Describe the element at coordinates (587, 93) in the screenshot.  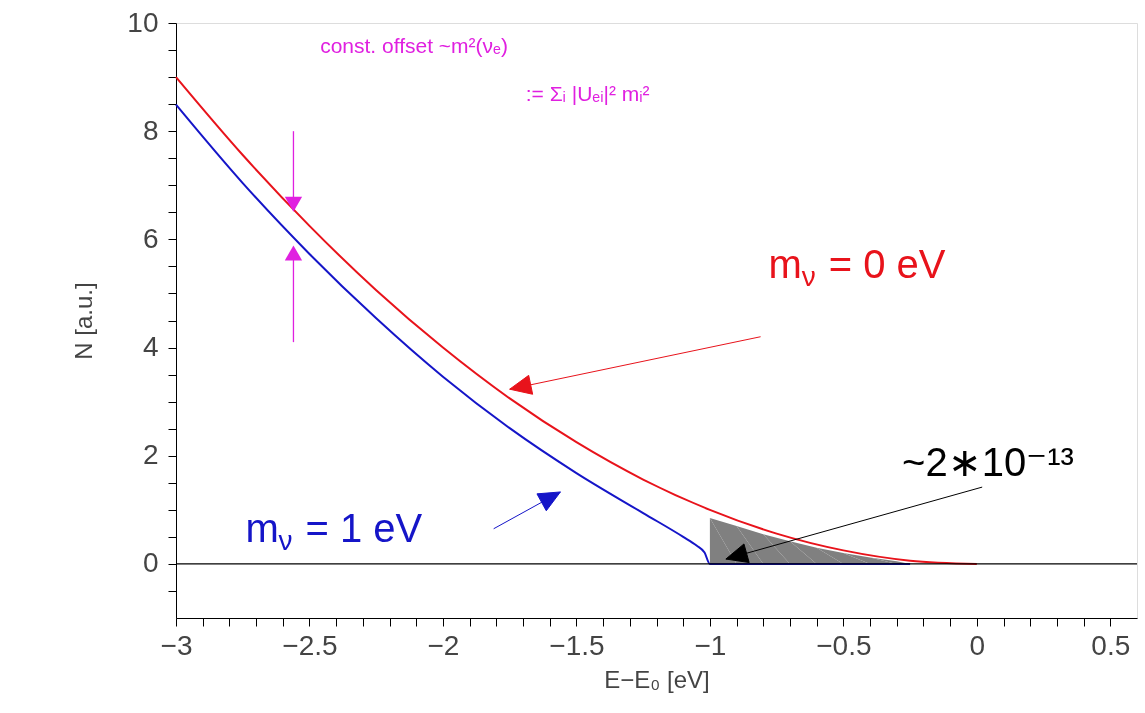
I see `annotation: := Σᵢ |Uₑᵢ|² mᵢ²` at that location.